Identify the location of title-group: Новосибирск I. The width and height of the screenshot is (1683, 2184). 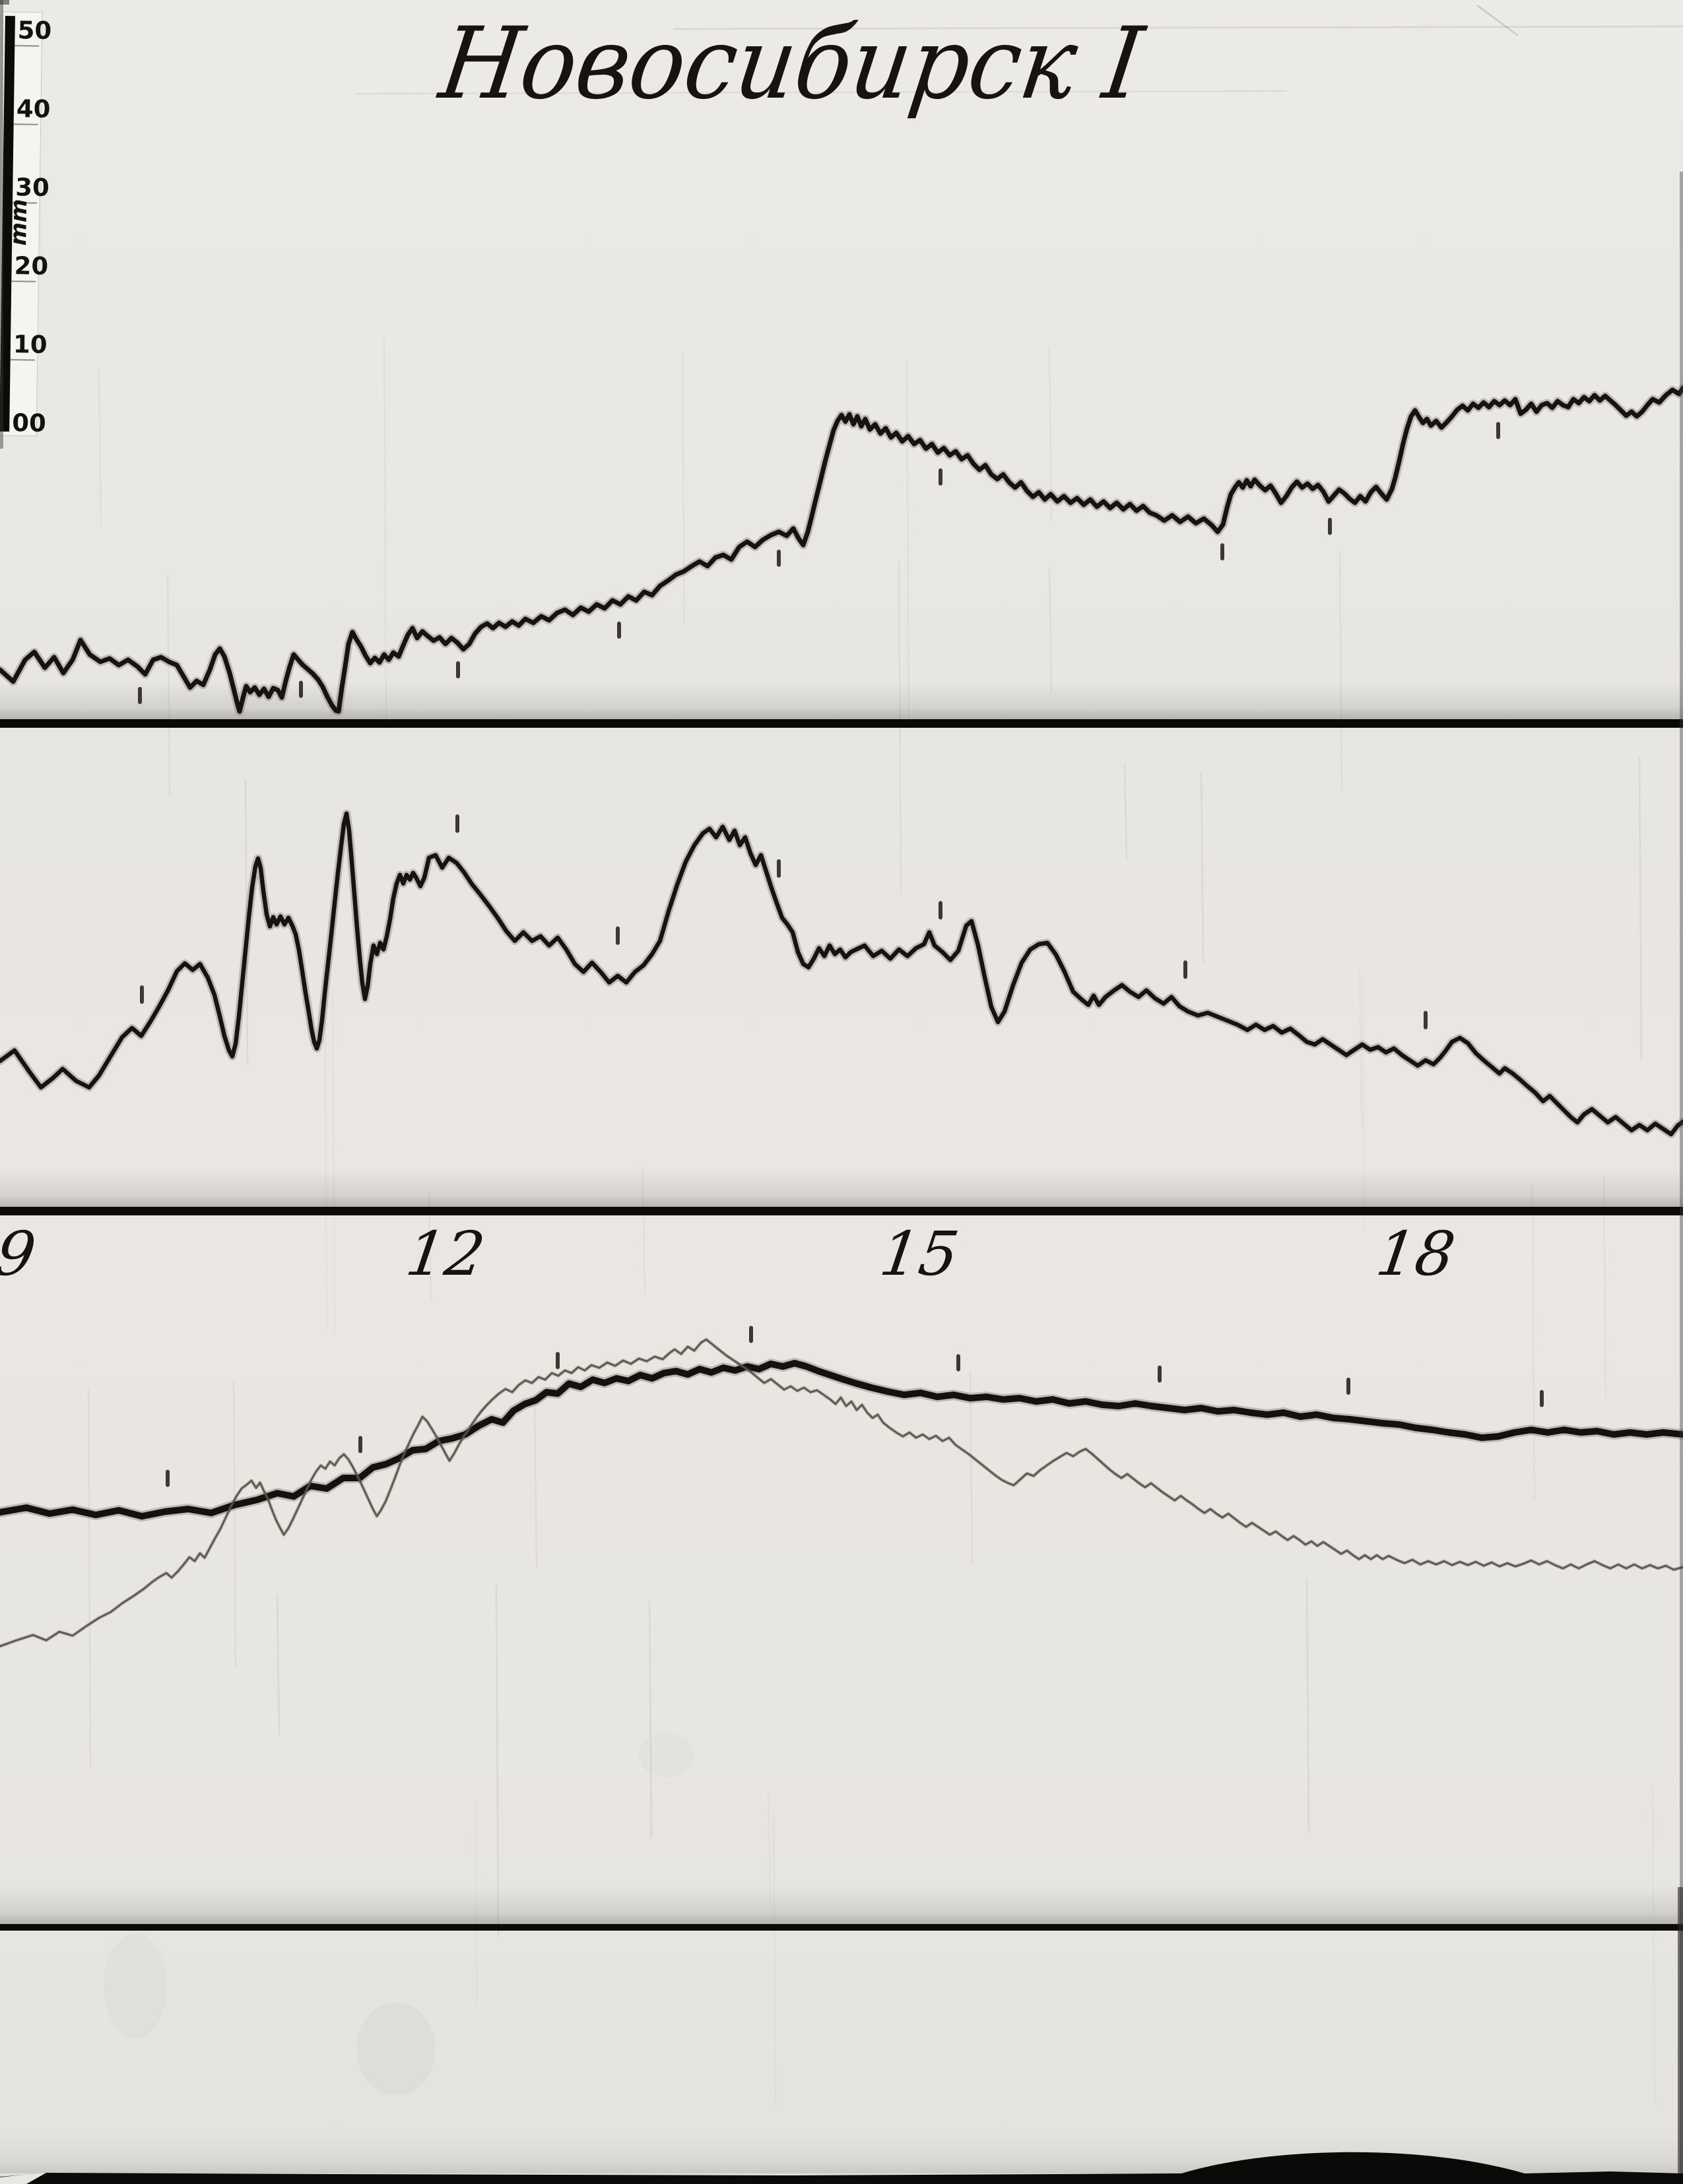
(791, 63).